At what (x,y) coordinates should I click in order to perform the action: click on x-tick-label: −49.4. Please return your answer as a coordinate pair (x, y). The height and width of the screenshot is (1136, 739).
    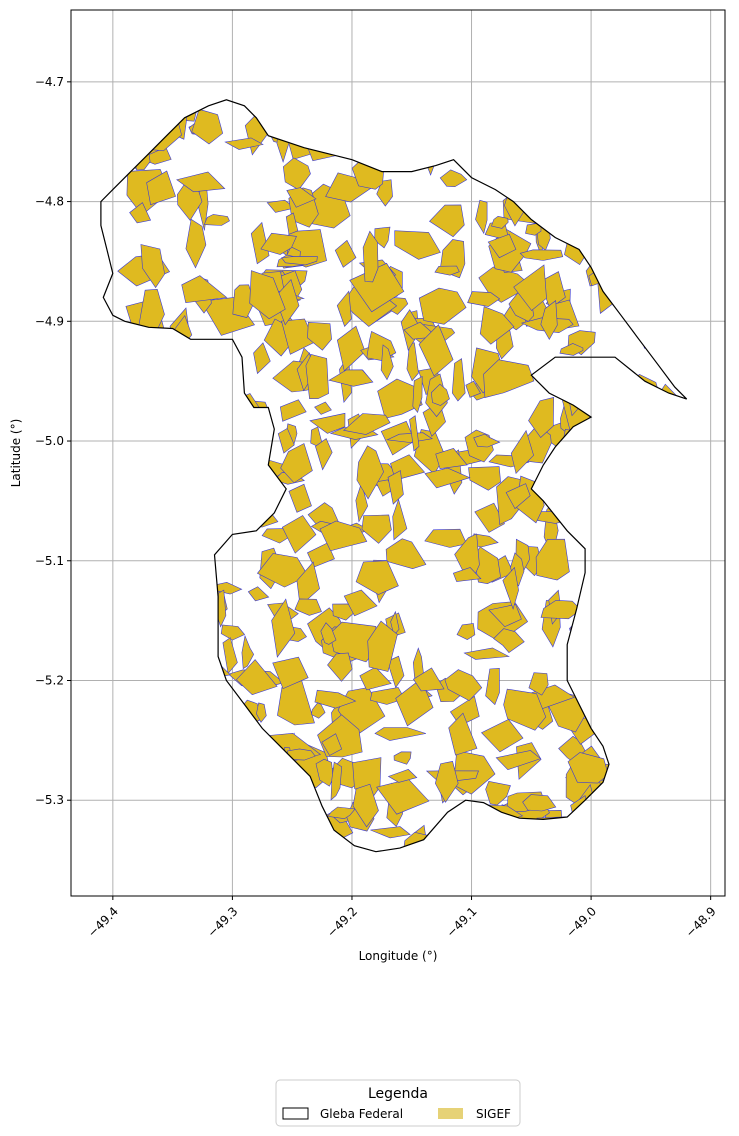
    Looking at the image, I should click on (103, 922).